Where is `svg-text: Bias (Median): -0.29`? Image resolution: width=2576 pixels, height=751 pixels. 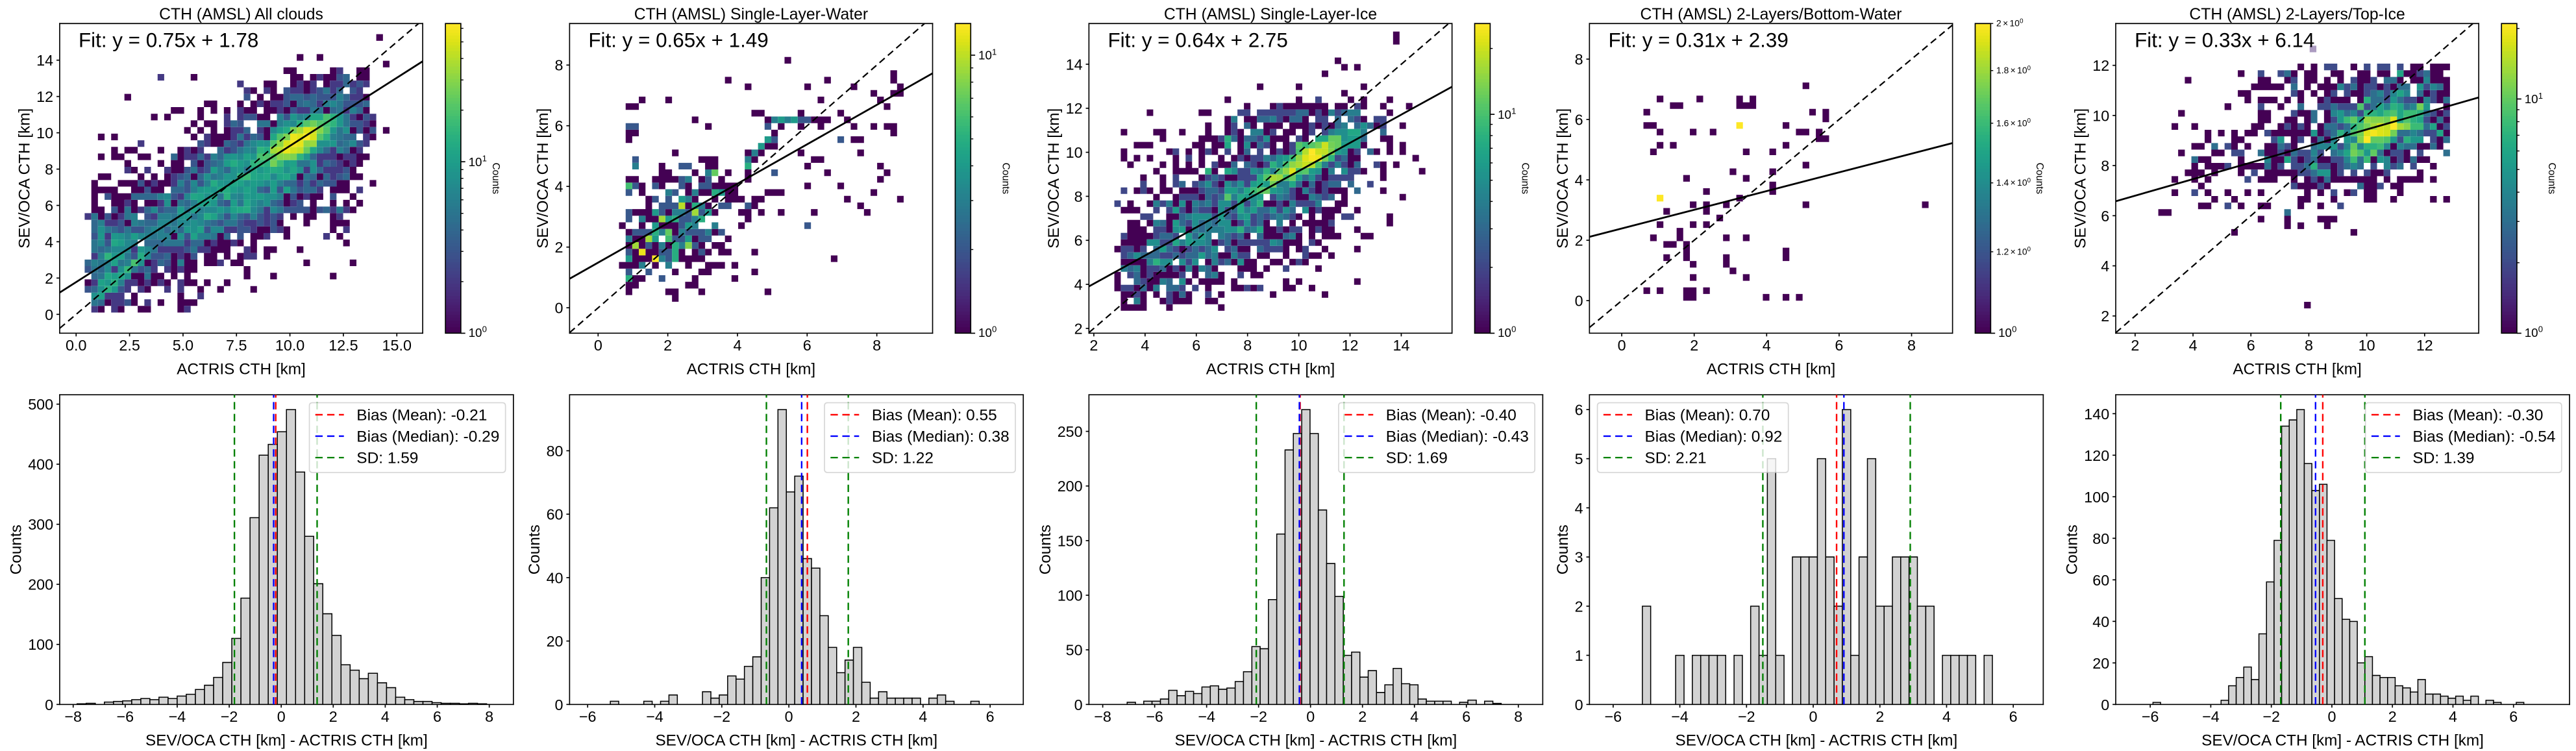 svg-text: Bias (Median): -0.29 is located at coordinates (427, 436).